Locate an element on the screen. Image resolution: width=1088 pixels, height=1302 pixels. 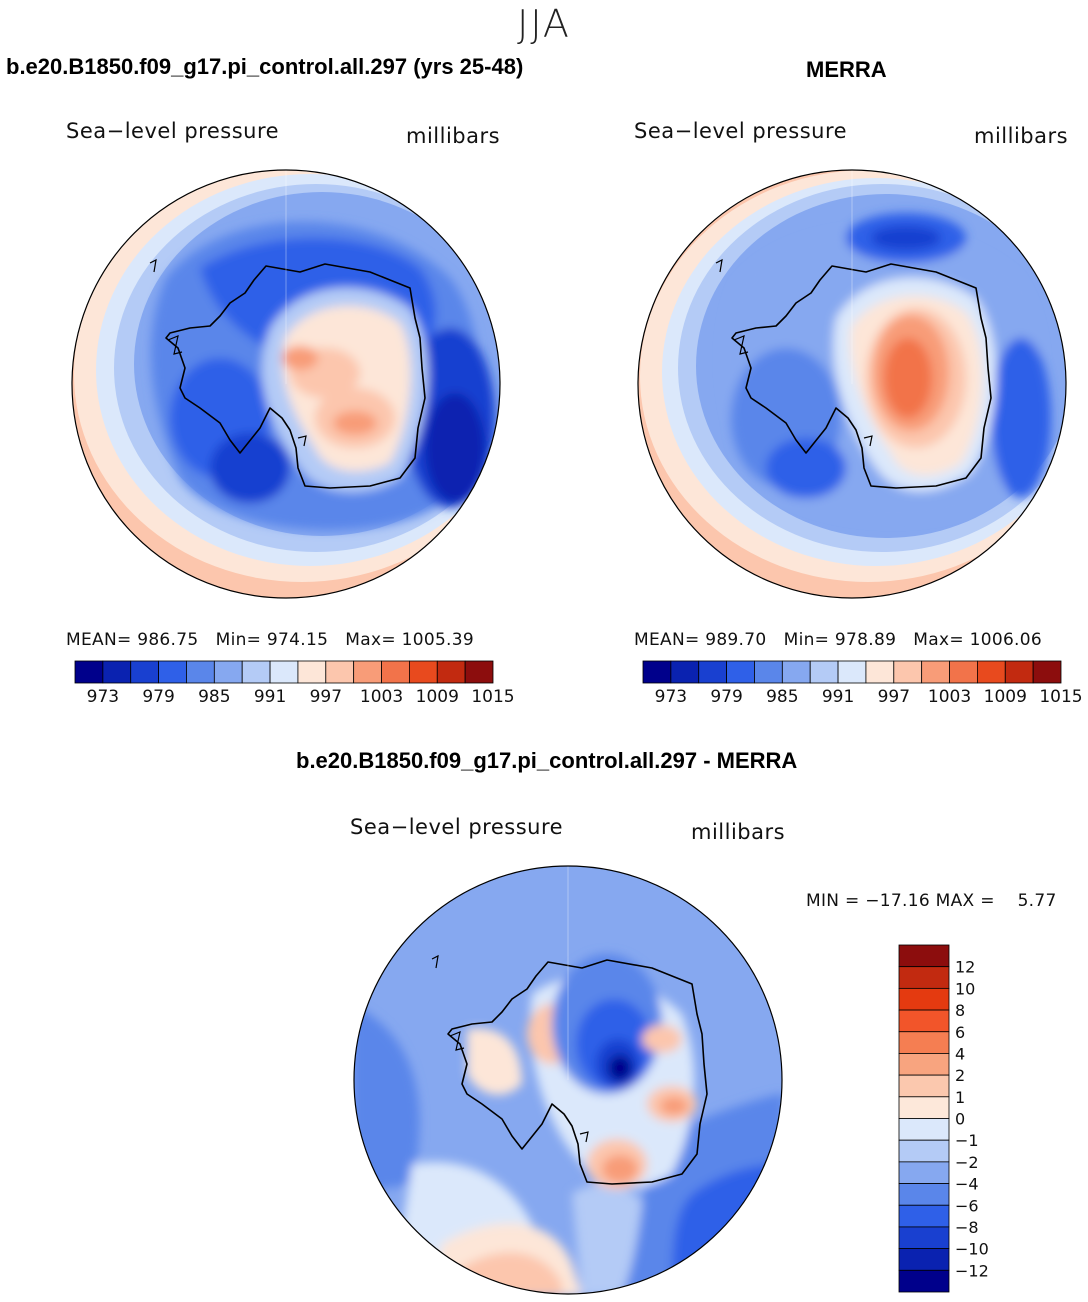
obs-stats: MEAN= 989.70 Min= 978.89 Max= 1006.06 is located at coordinates (838, 640).